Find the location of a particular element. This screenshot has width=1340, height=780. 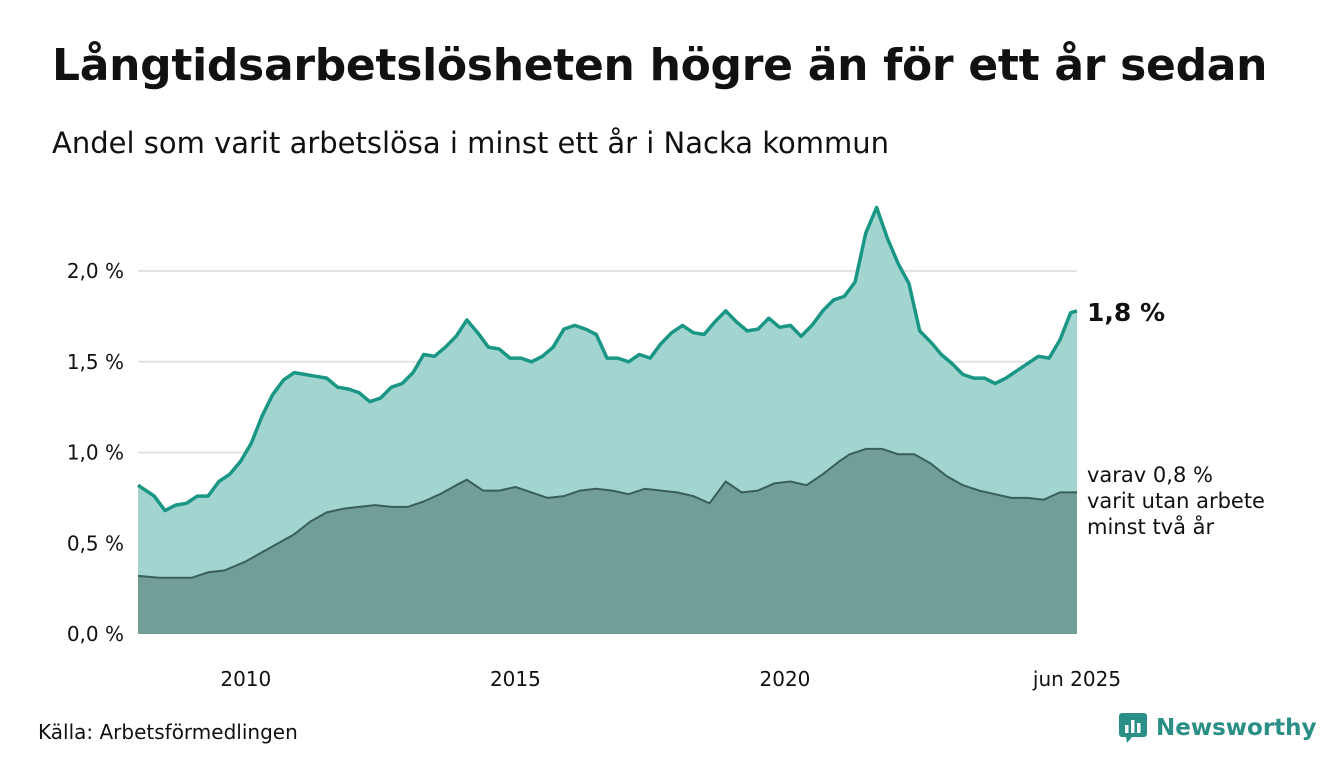

bar-chart-logo-icon is located at coordinates (1133, 728).